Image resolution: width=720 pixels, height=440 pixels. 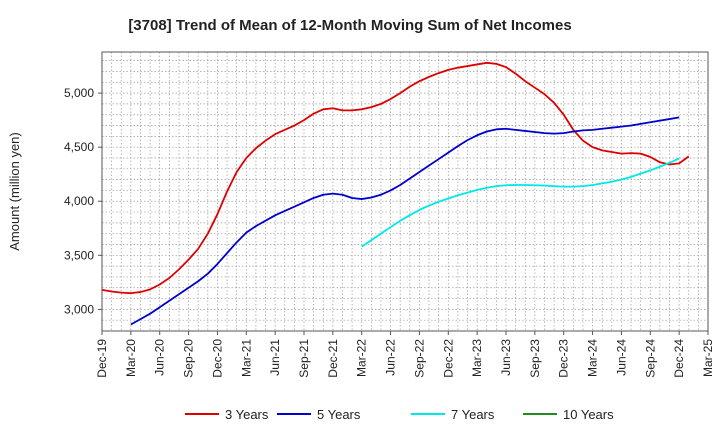 What do you see at coordinates (247, 414) in the screenshot?
I see `legend-label: 3 Years` at bounding box center [247, 414].